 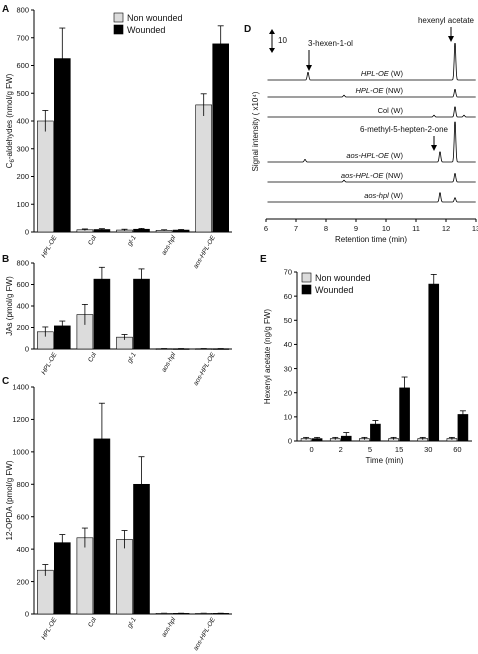 I want to click on panel-e-y-tick-label: 30, so click(x=288, y=368).